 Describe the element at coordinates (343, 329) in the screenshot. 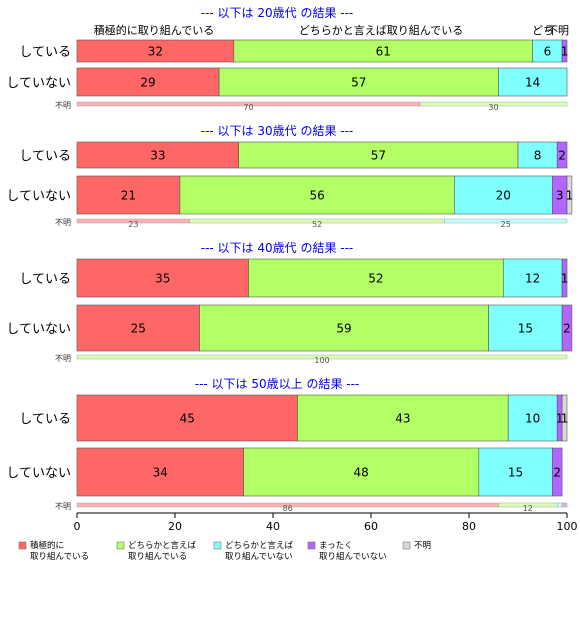

I see `data-label: 59` at that location.